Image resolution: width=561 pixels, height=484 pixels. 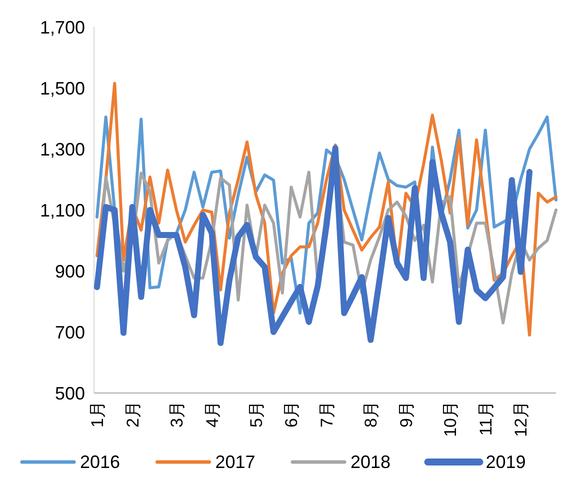 What do you see at coordinates (97, 414) in the screenshot?
I see `x-tick-label: 1月` at bounding box center [97, 414].